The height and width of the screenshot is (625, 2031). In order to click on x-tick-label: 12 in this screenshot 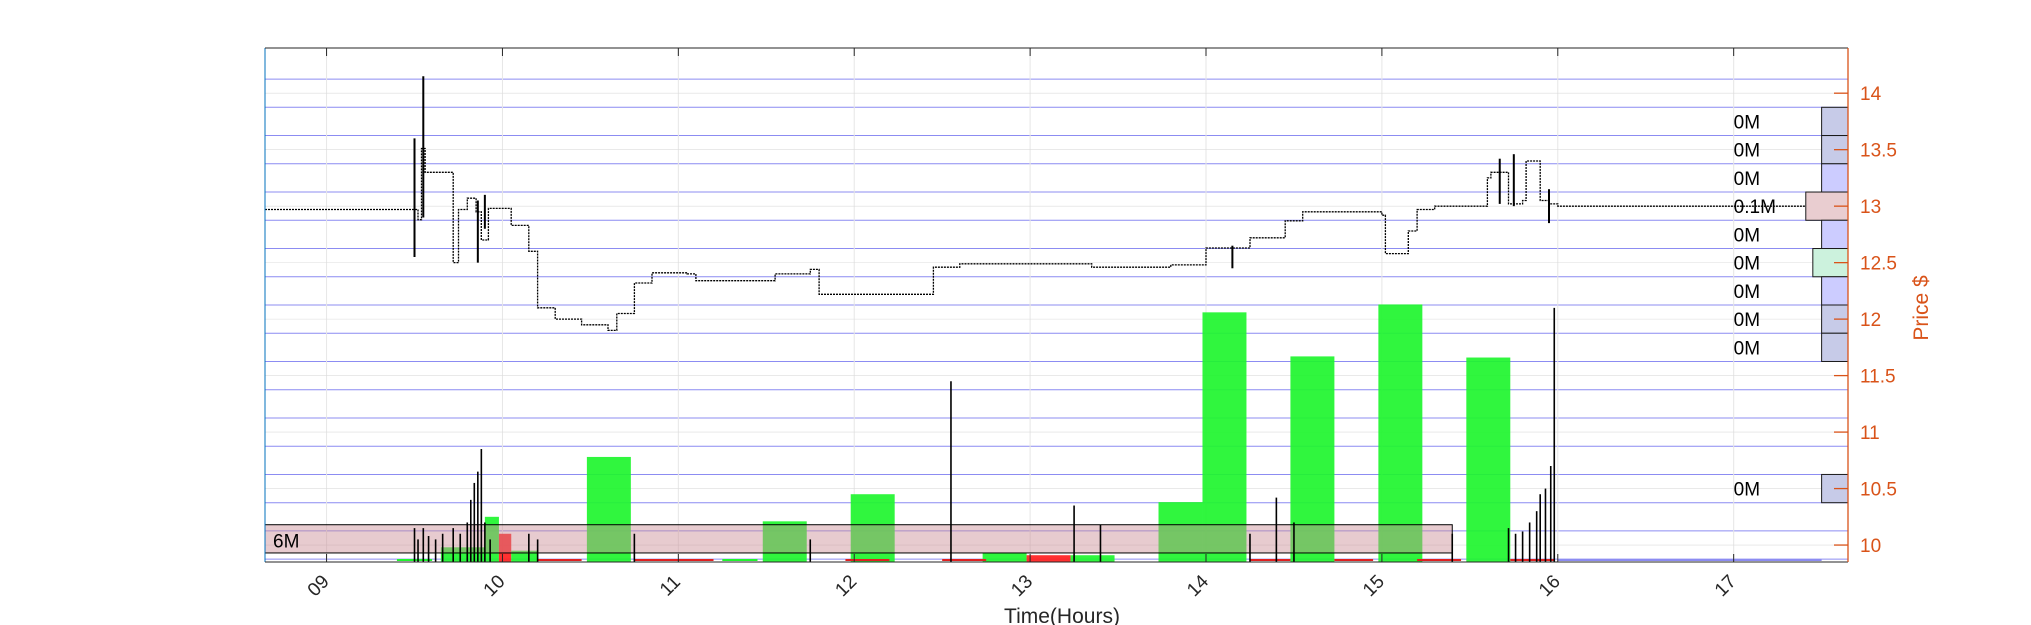, I will do `click(846, 586)`.